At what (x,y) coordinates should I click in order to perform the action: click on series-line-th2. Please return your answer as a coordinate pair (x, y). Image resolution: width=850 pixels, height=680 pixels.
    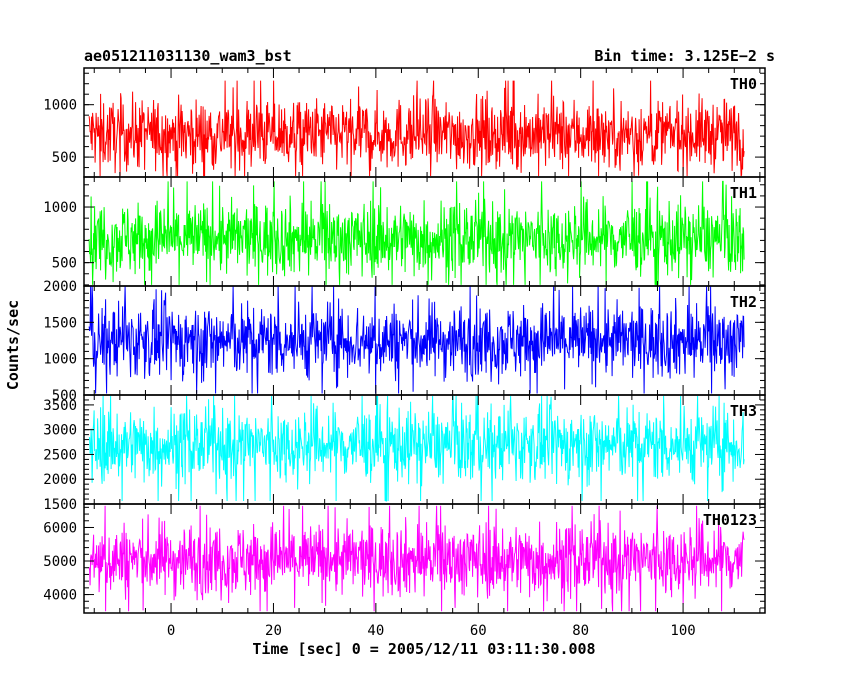
    Looking at the image, I should click on (416, 339).